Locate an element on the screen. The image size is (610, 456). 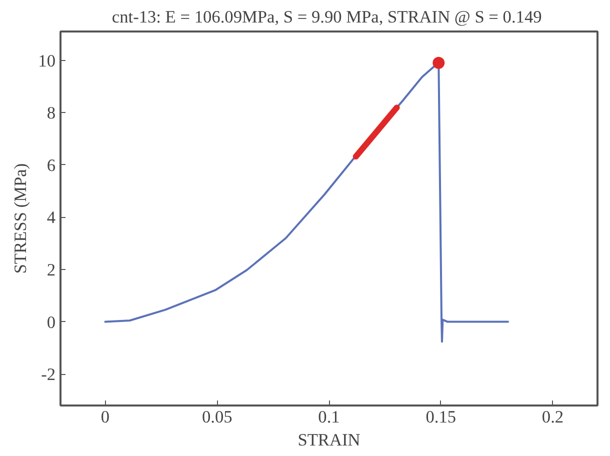
x-tick-label: 0.15 is located at coordinates (441, 417).